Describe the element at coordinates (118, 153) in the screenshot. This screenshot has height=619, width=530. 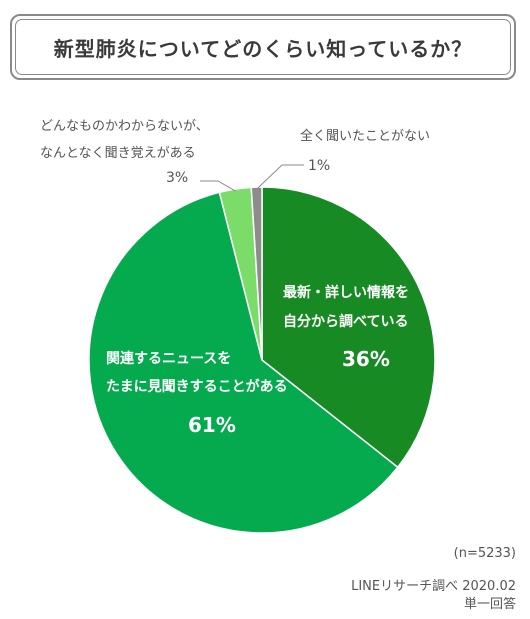
I see `slice-2-label-line-2: なんとなく聞き覚えがある` at that location.